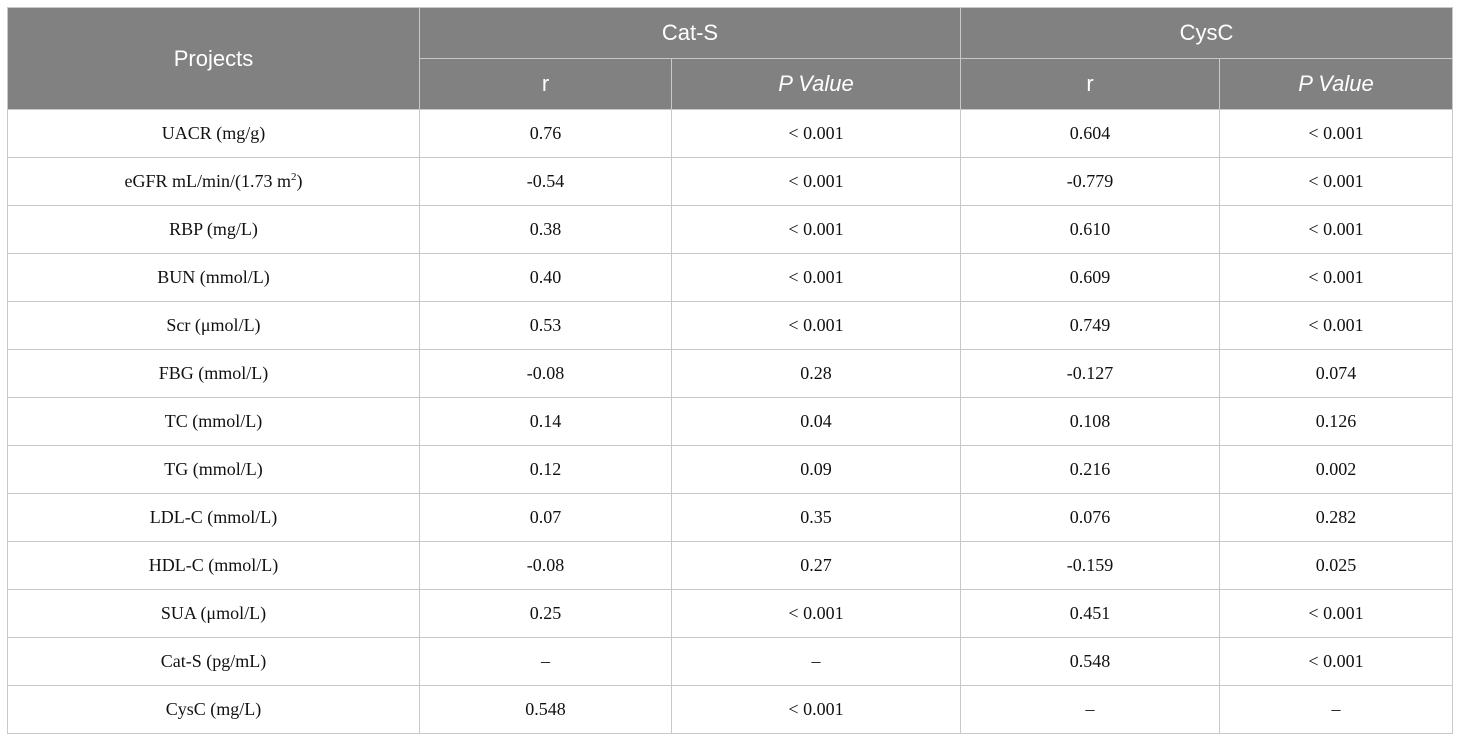  I want to click on cell-cysc-p-value: 0.002, so click(1336, 469).